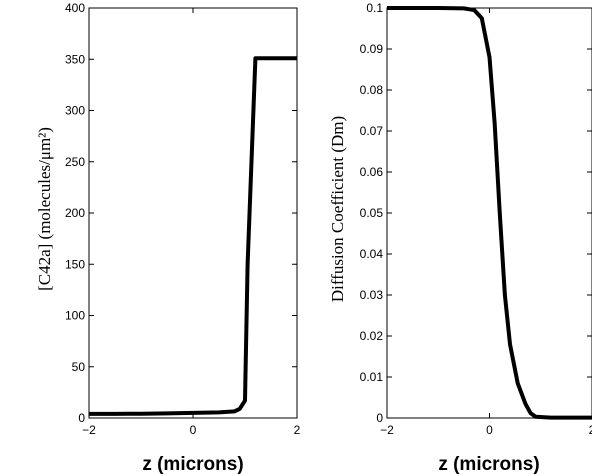 This screenshot has height=476, width=592. What do you see at coordinates (372, 90) in the screenshot?
I see `y-tick-label: 0.08` at bounding box center [372, 90].